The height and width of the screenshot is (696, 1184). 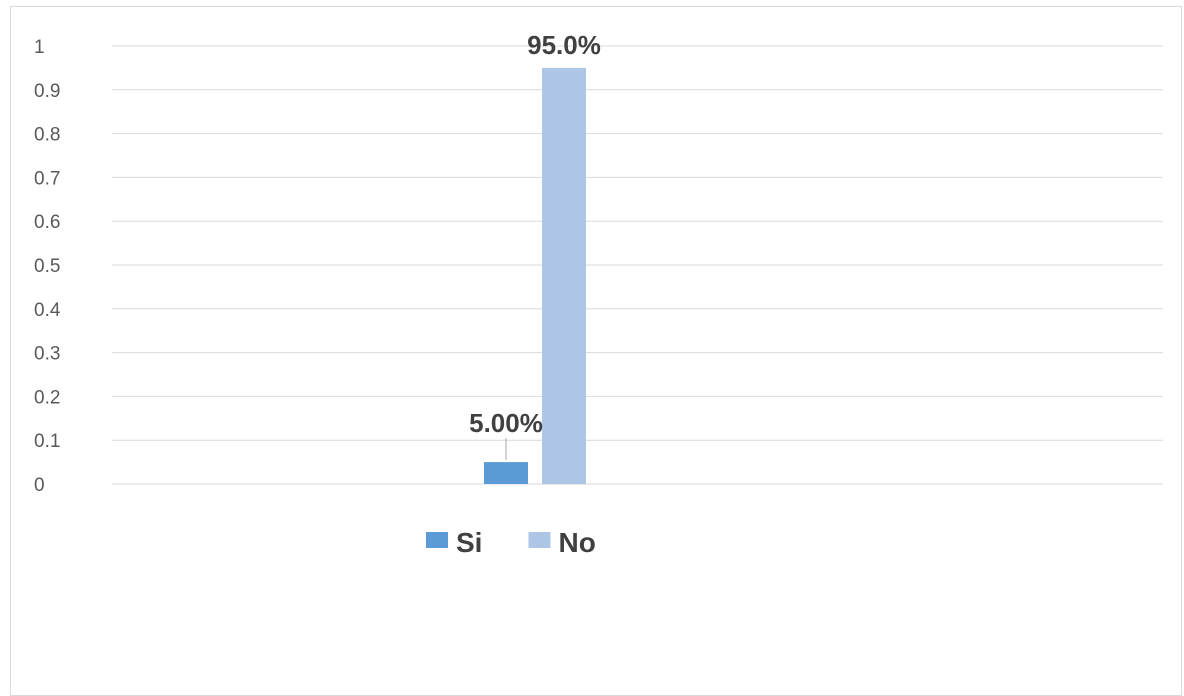 I want to click on legend-swatch-no, so click(x=539, y=540).